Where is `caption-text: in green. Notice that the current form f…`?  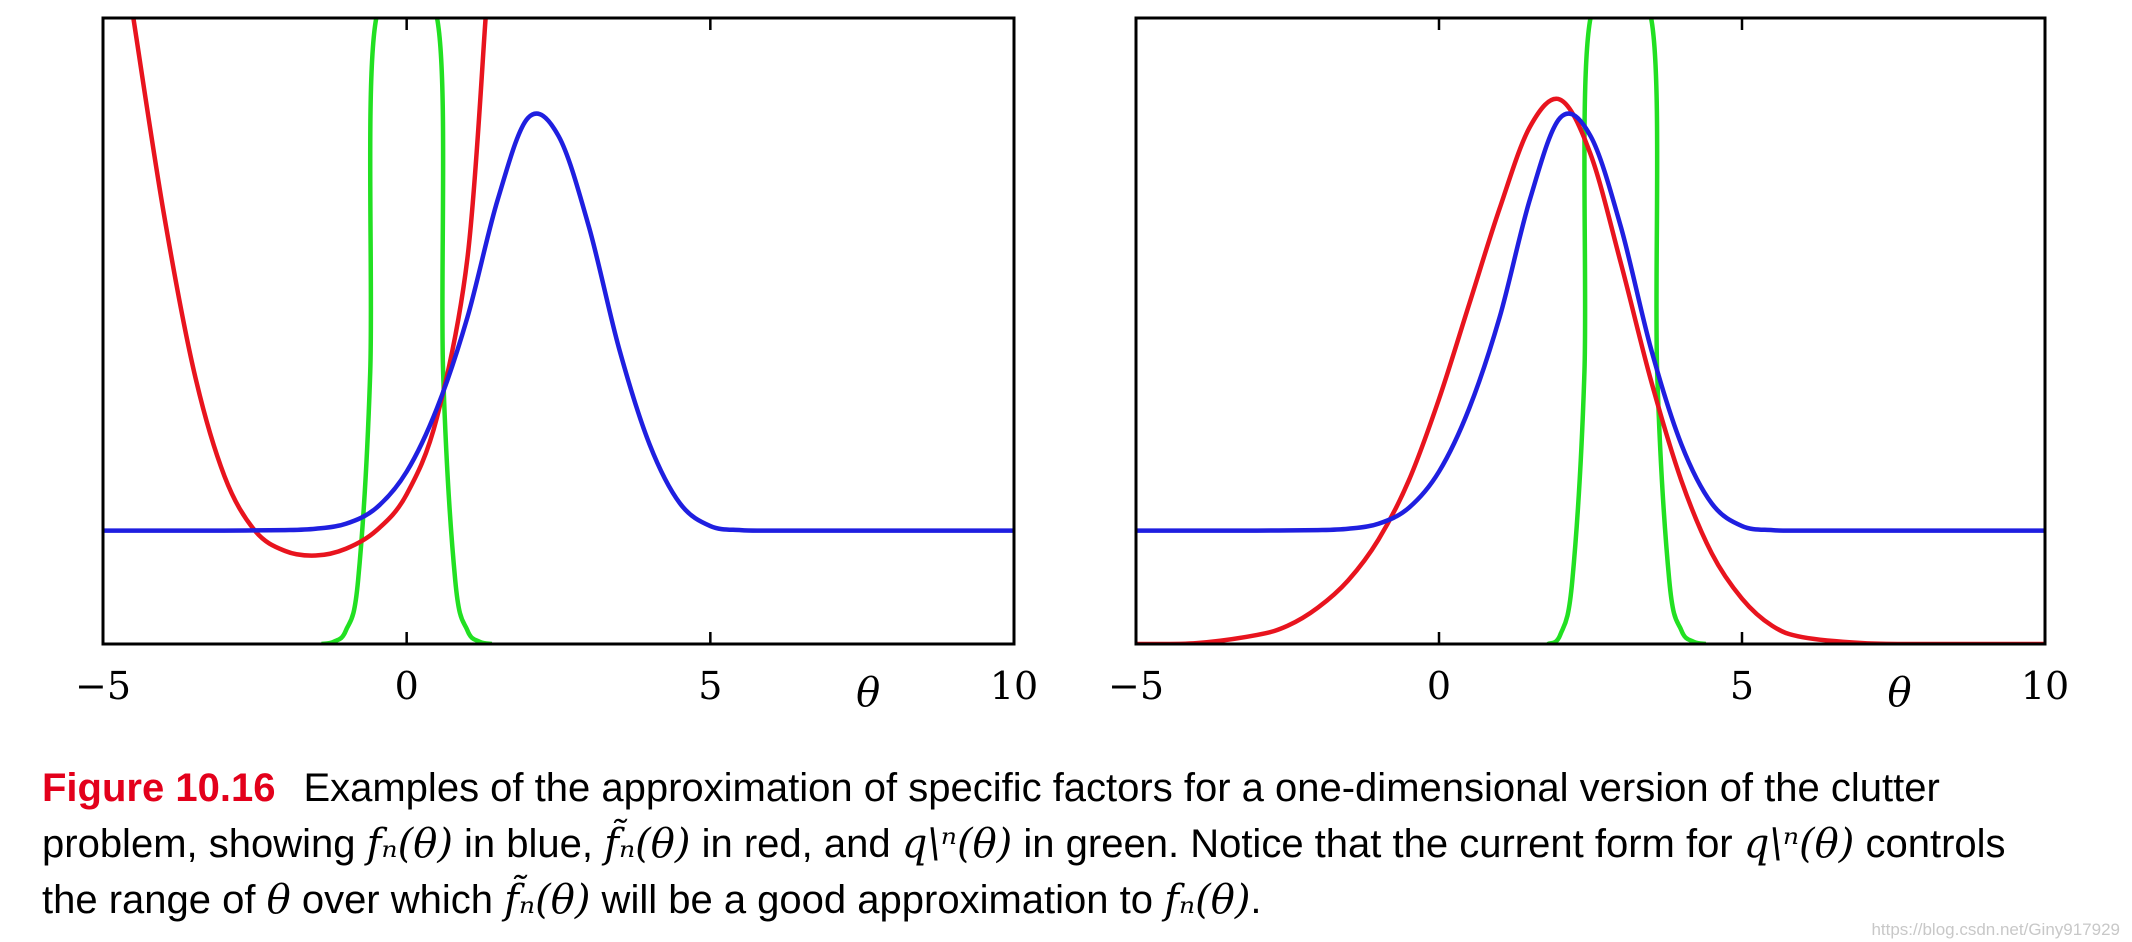 caption-text: in green. Notice that the current form f… is located at coordinates (1378, 844).